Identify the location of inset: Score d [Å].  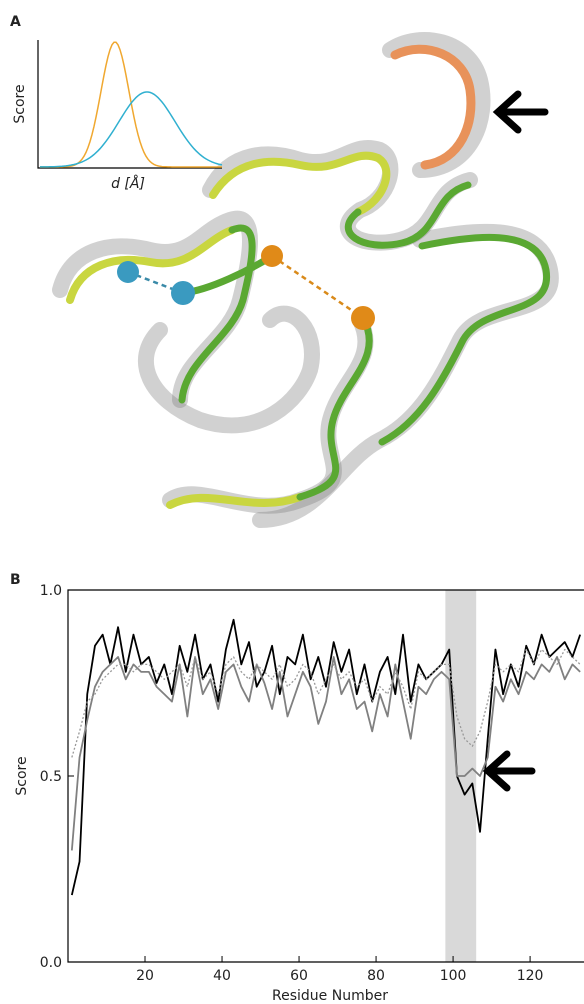
(117, 116).